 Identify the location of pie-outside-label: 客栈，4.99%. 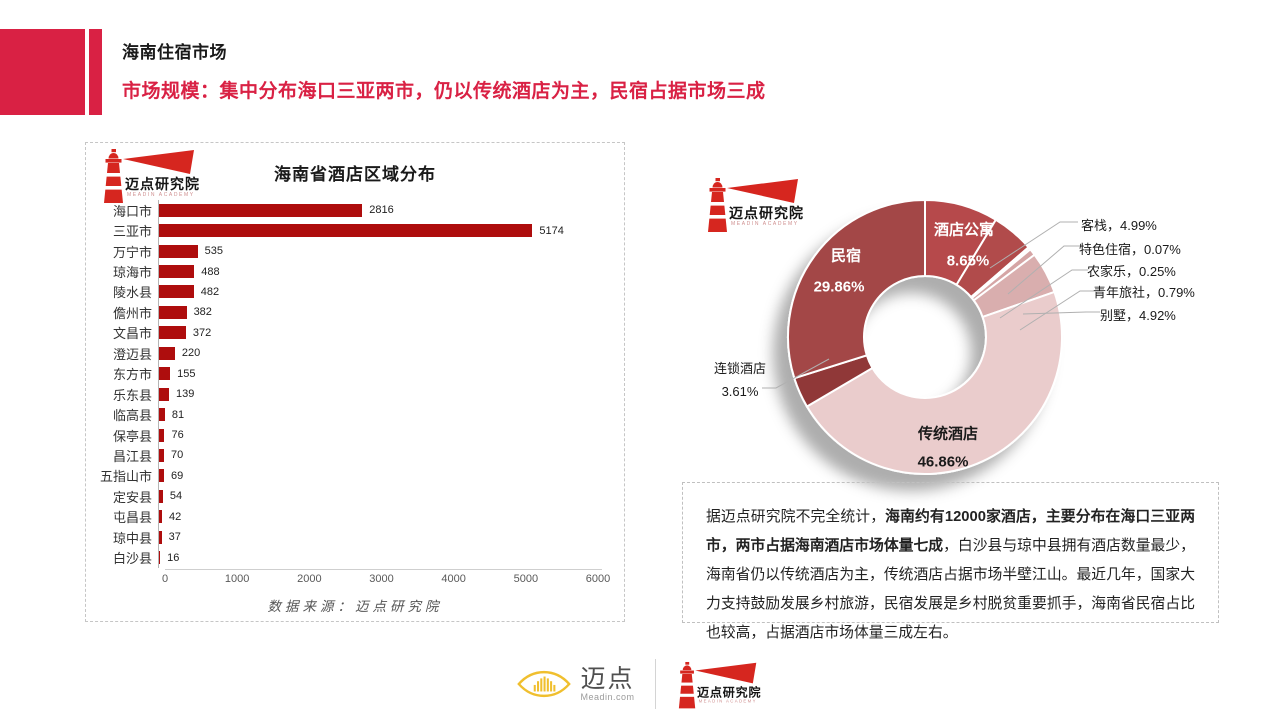
(1119, 225).